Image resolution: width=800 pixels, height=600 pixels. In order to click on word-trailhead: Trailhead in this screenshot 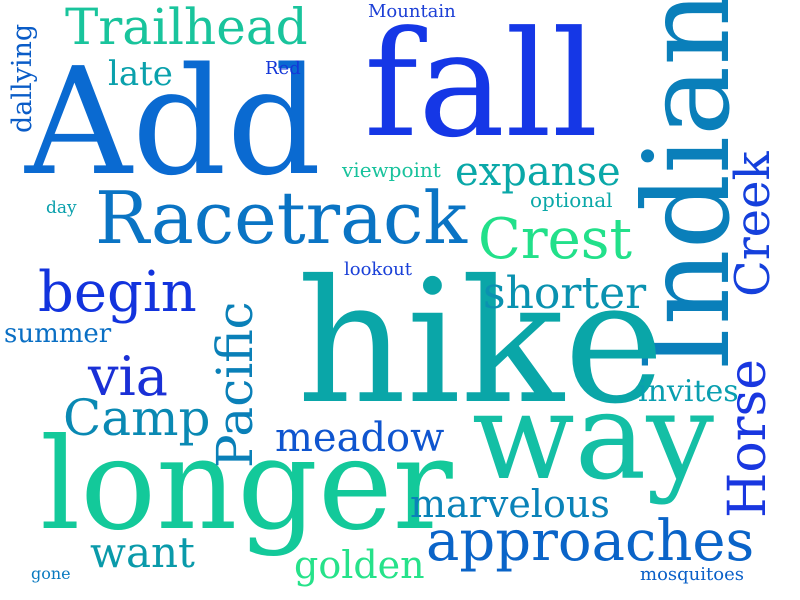, I will do `click(186, 28)`.